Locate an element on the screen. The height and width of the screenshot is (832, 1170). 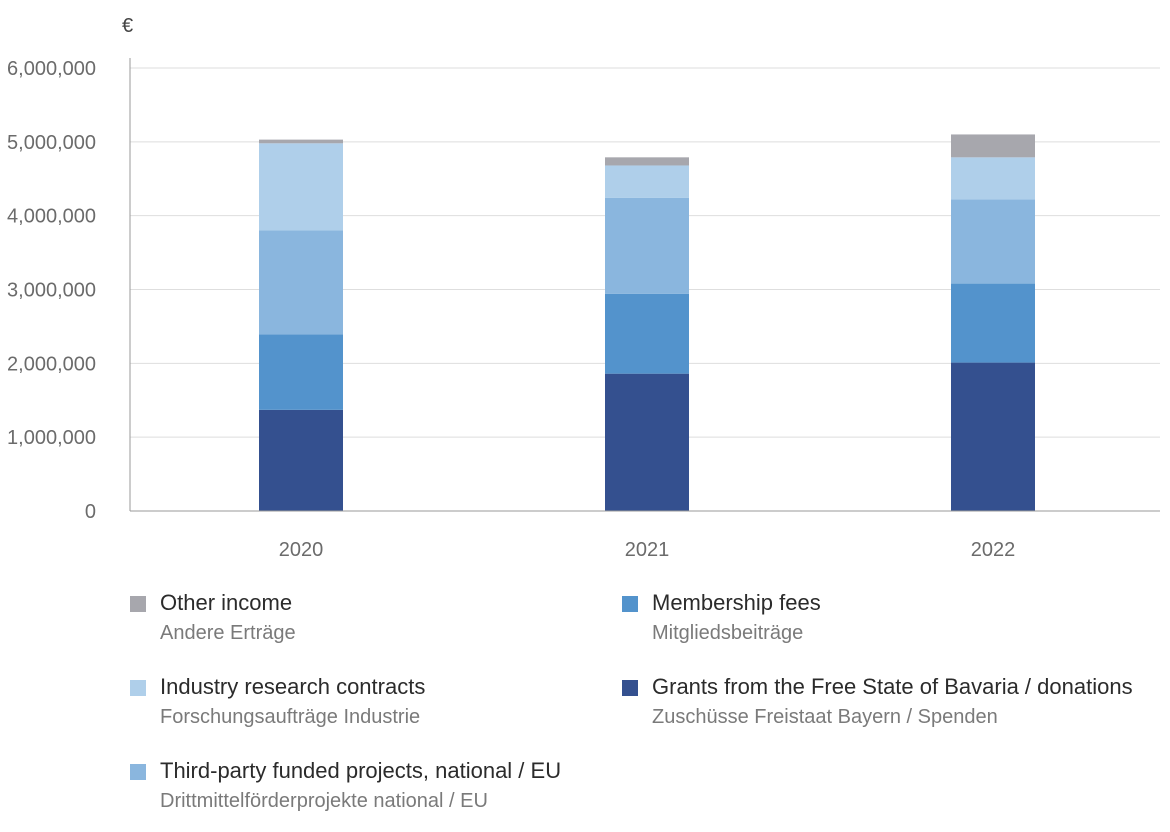
y-tick-label: 3,000,000 is located at coordinates (51, 291).